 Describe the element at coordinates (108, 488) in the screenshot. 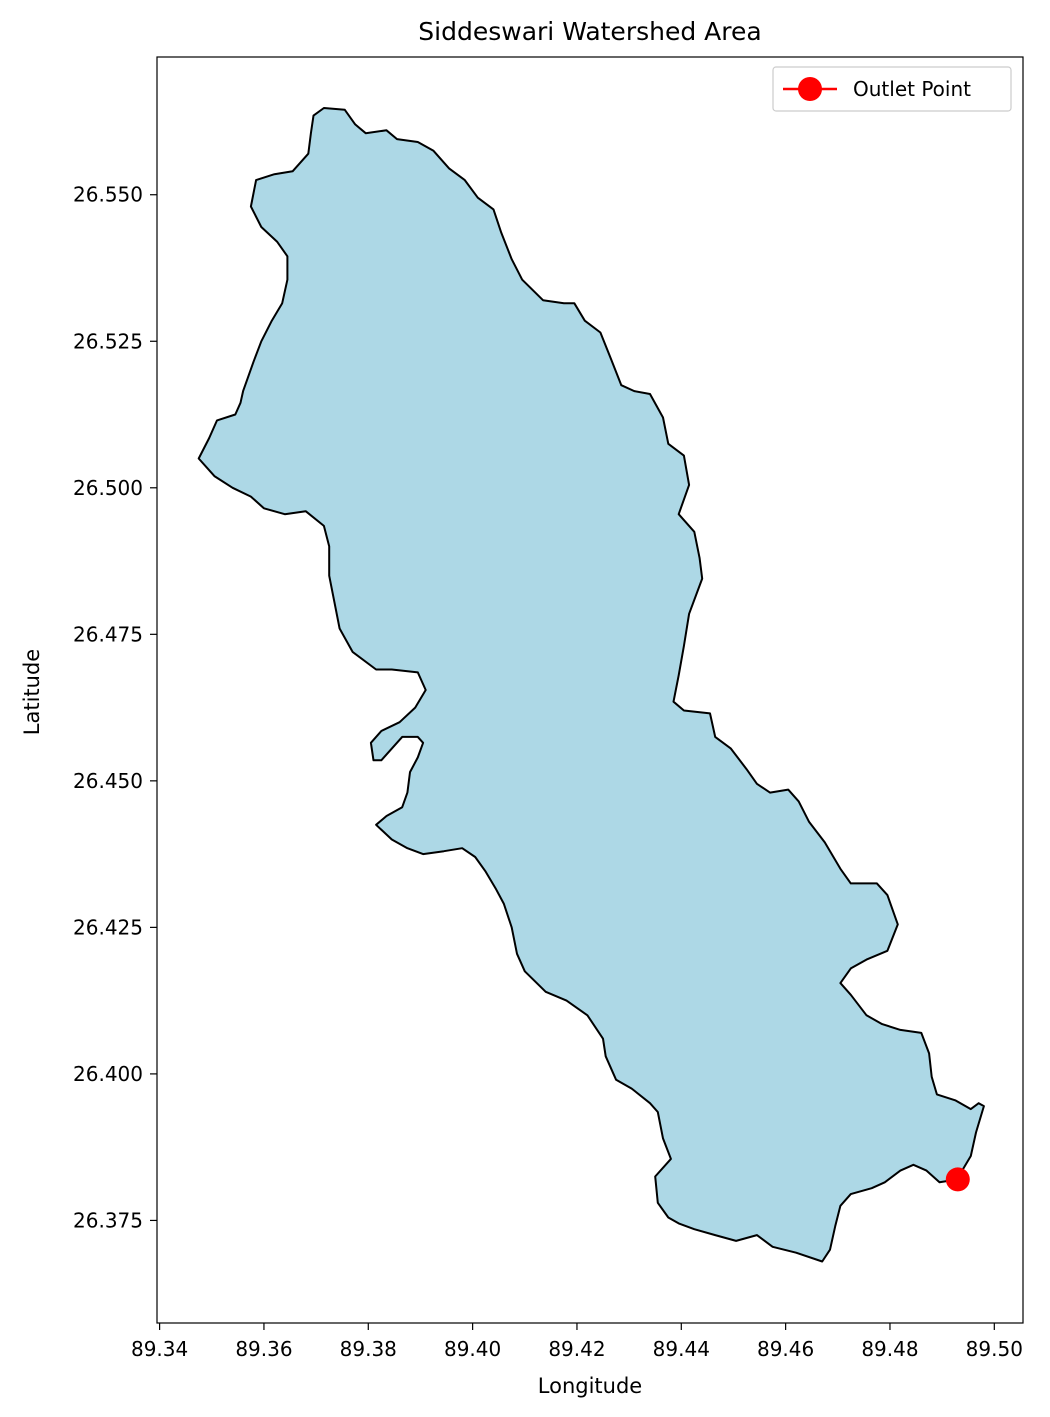

I see `y-tick-label: 26.500` at that location.